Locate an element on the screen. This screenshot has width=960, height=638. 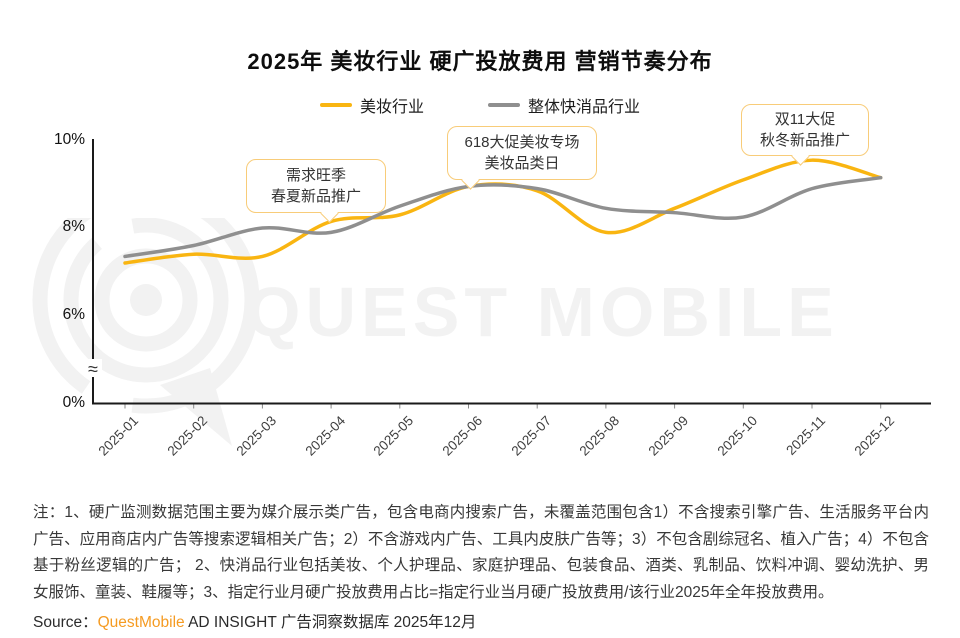
watermark-text: QUEST MOBILE is located at coordinates (542, 312).